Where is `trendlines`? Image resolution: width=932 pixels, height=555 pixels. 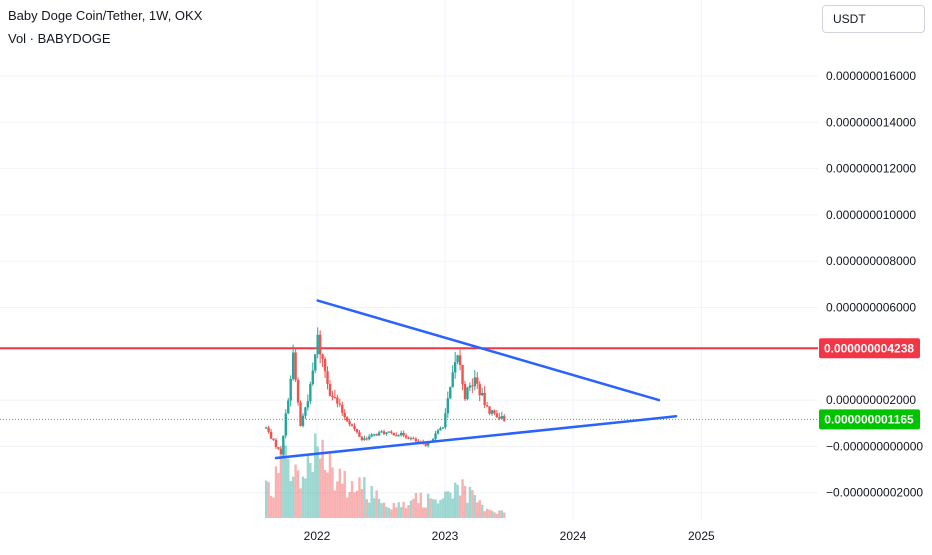 trendlines is located at coordinates (476, 379).